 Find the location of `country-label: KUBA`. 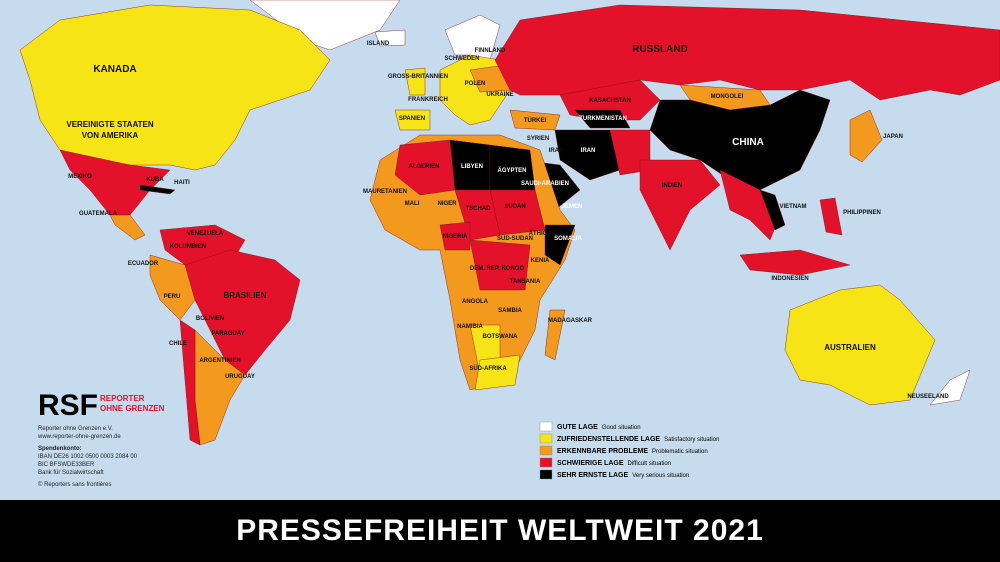

country-label: KUBA is located at coordinates (155, 180).